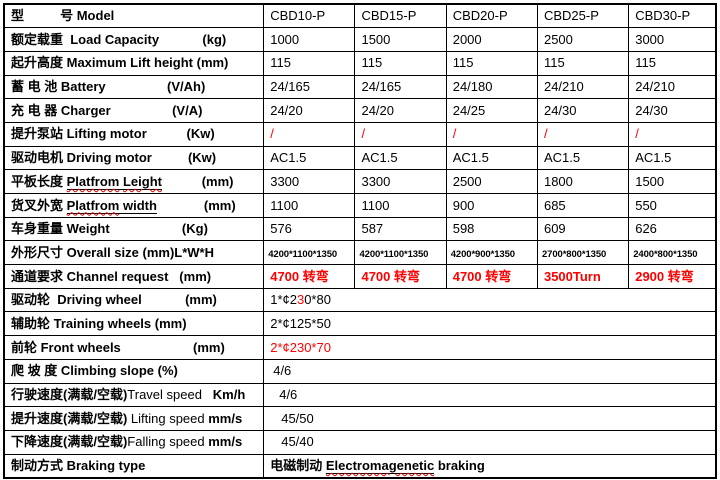 This screenshot has width=720, height=480. I want to click on text-segment: 行驶速度(满载/空载), so click(69, 395).